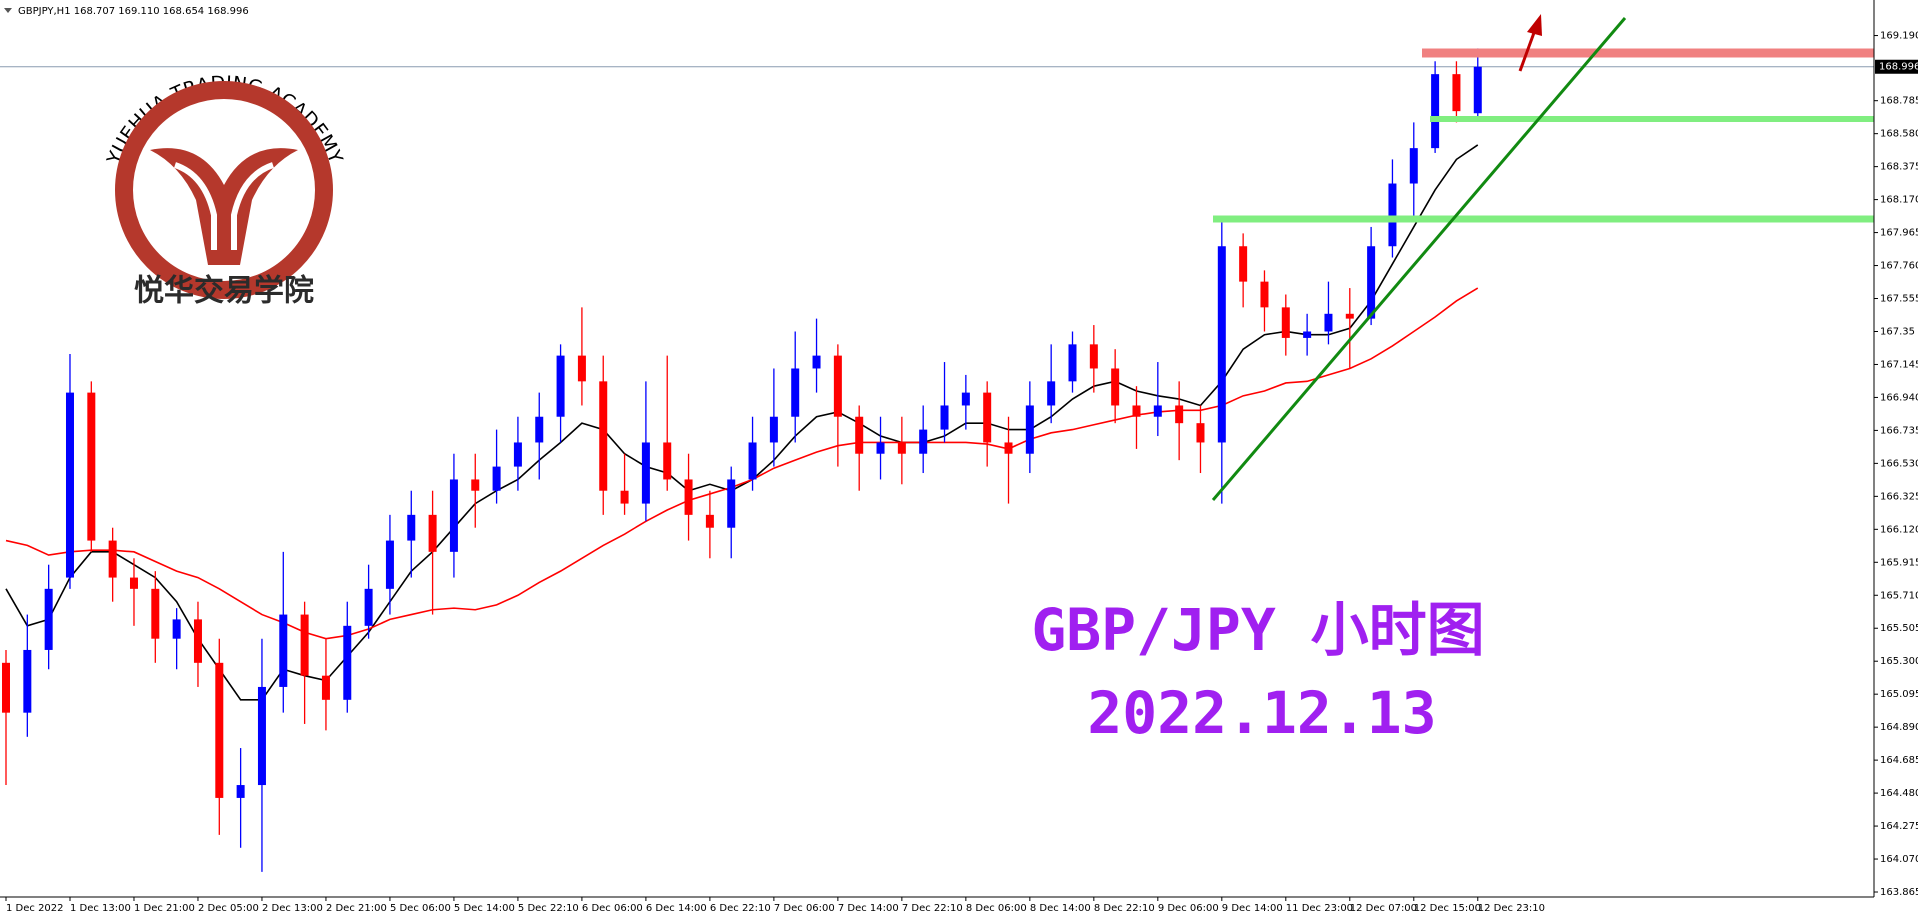 This screenshot has width=1918, height=918. Describe the element at coordinates (1257, 630) in the screenshot. I see `annotation: GBP/JPY 小时图` at that location.